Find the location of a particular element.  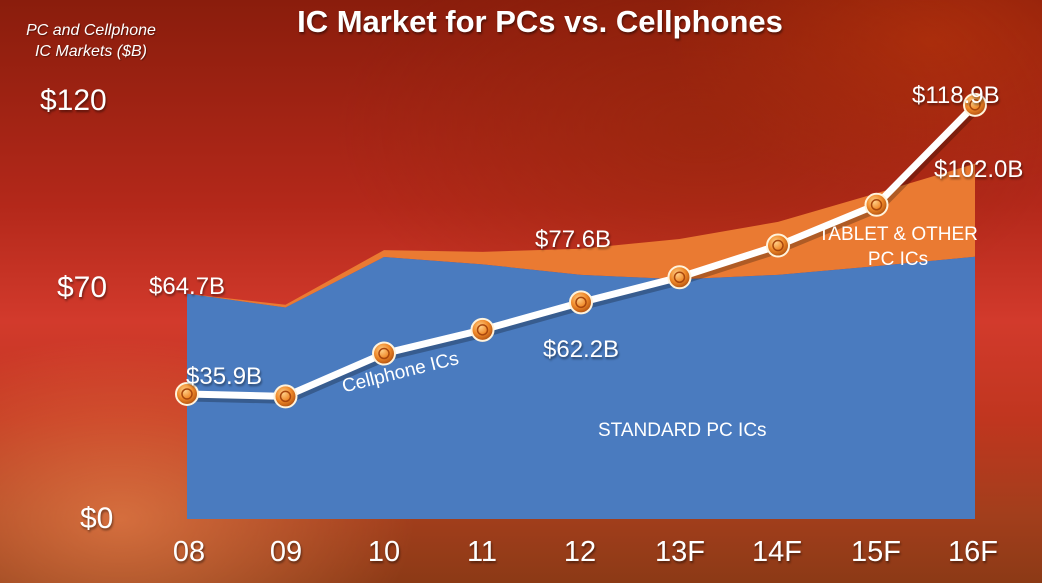

y-axis-label: PC and Cellphone IC Markets ($B) is located at coordinates (91, 41).